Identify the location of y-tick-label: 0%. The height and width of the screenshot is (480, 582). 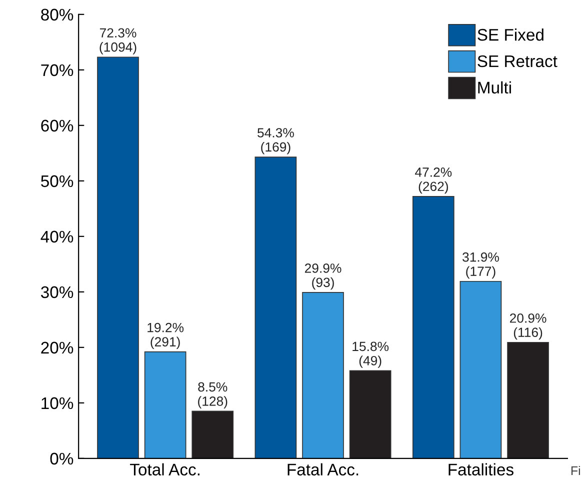
(62, 458).